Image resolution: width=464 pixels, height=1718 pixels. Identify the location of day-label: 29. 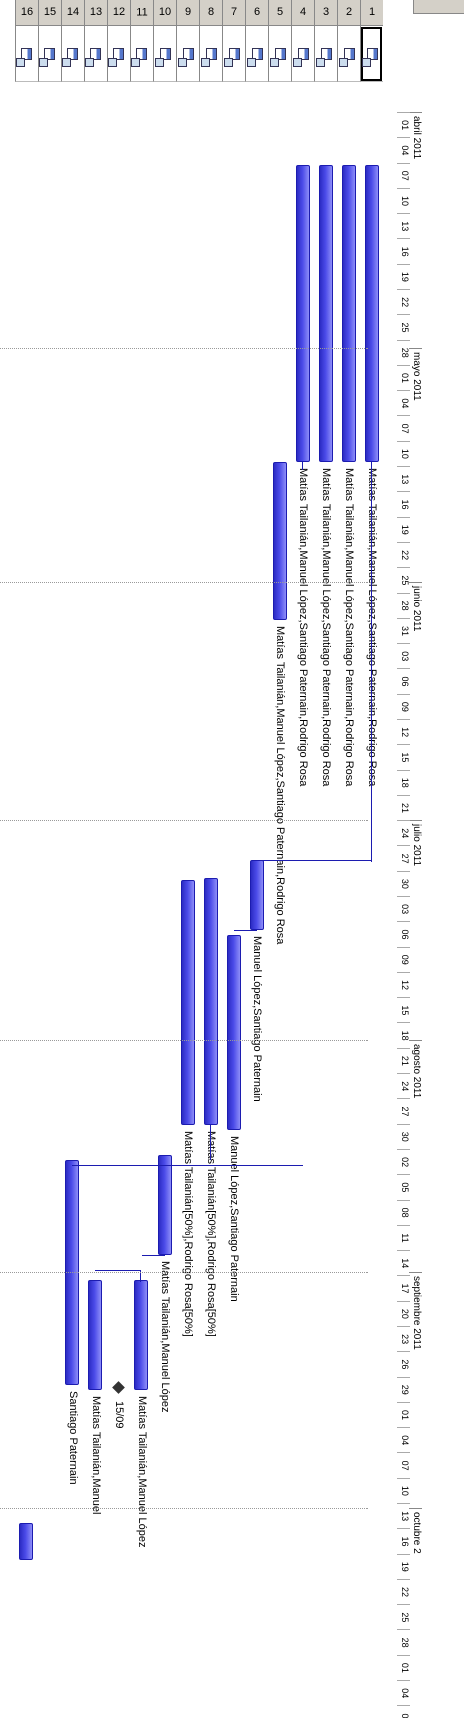
(403, 1389).